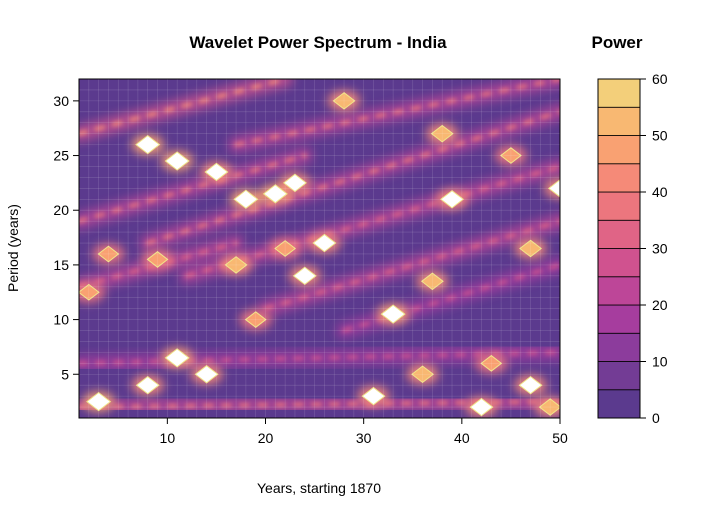 This screenshot has width=715, height=516. I want to click on colorbar-tick-label: 0, so click(656, 418).